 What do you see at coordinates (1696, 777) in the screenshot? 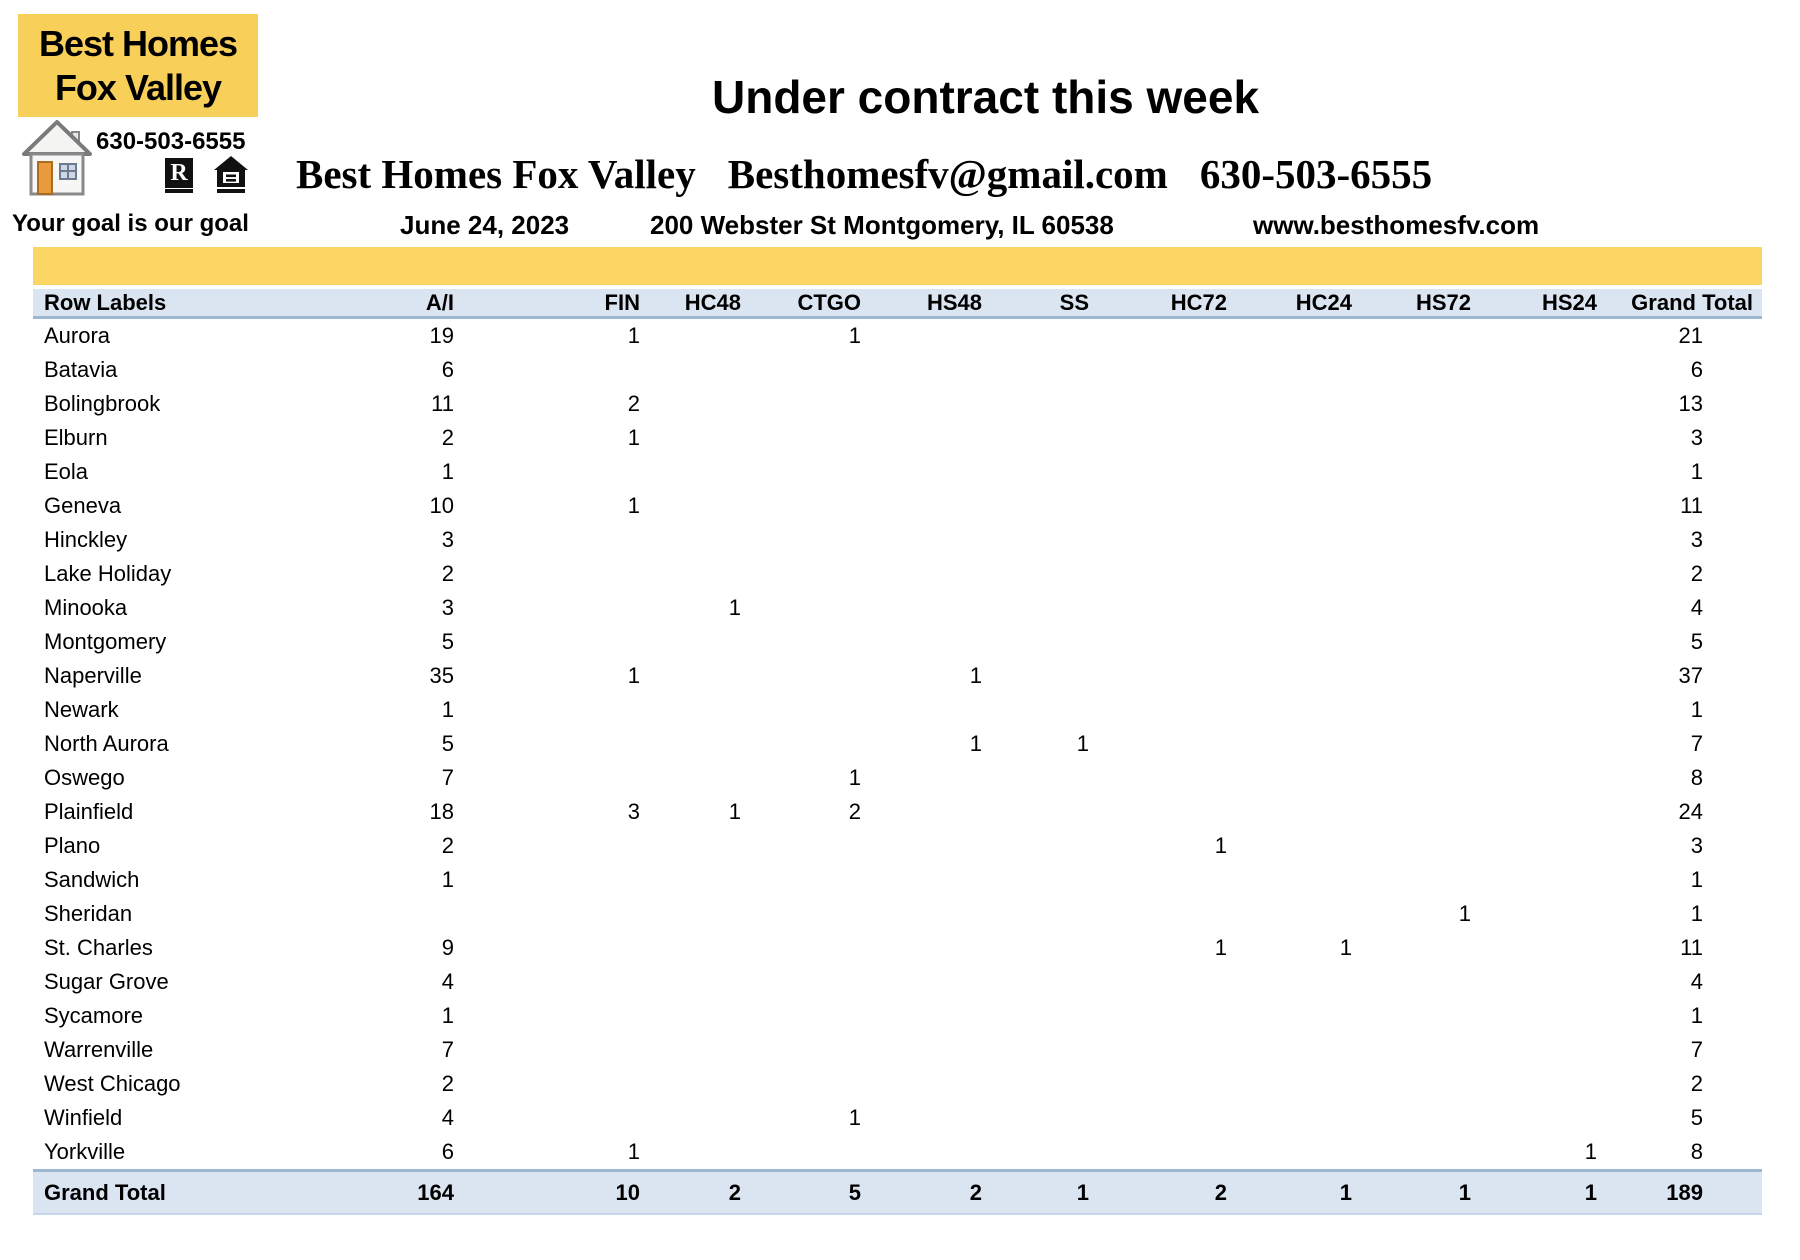
I see `grand-total-cell: 8` at bounding box center [1696, 777].